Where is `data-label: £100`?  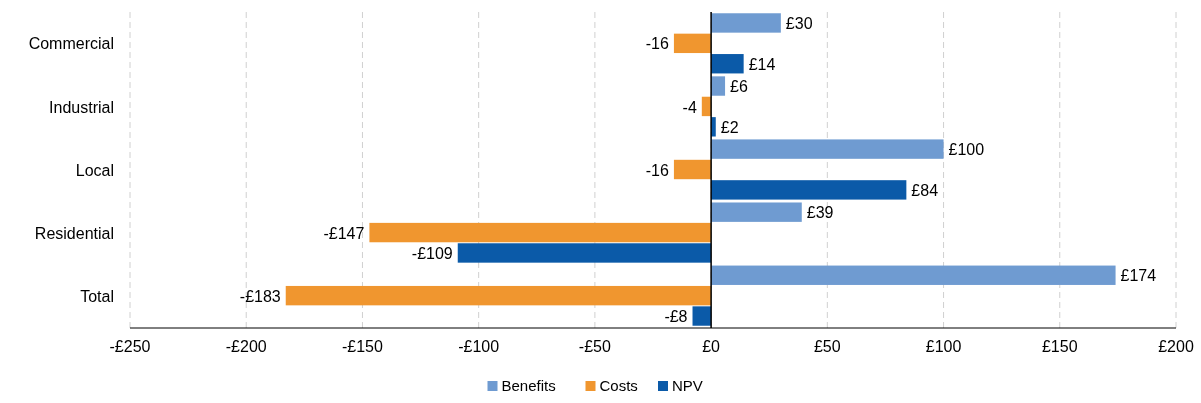
data-label: £100 is located at coordinates (966, 150).